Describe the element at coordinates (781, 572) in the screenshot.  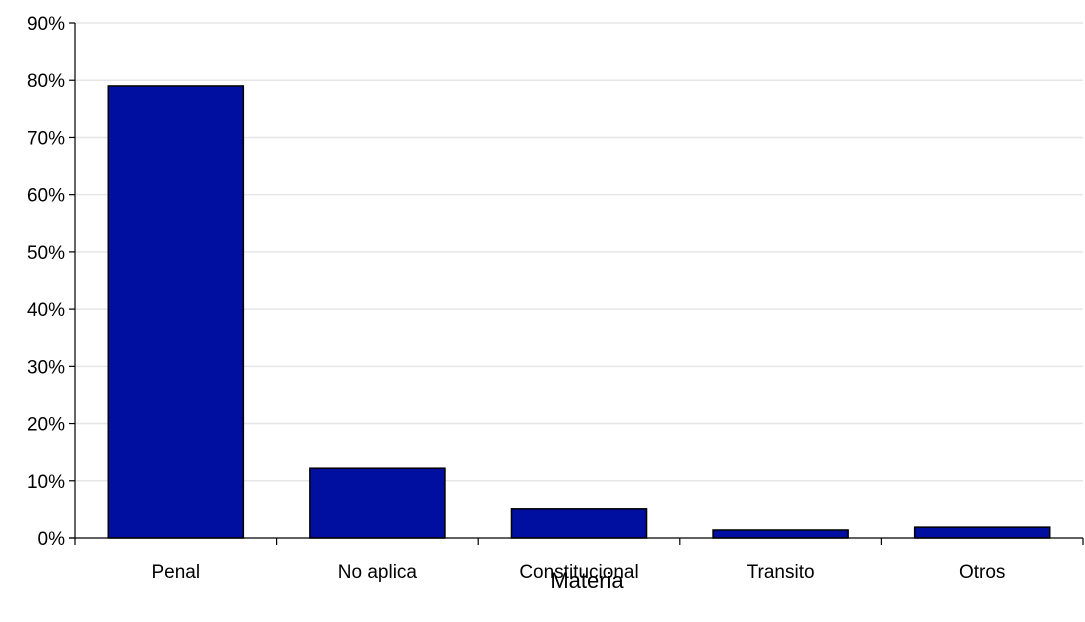
I see `x-tick-label: Transito` at that location.